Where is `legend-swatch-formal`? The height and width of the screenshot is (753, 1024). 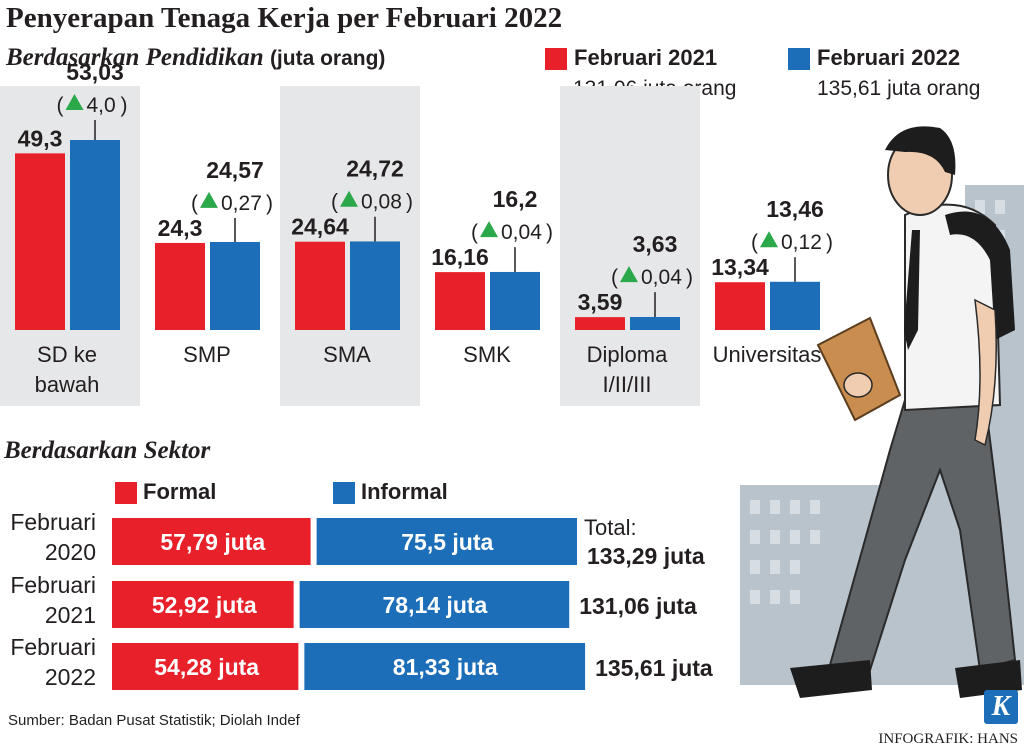 legend-swatch-formal is located at coordinates (126, 493).